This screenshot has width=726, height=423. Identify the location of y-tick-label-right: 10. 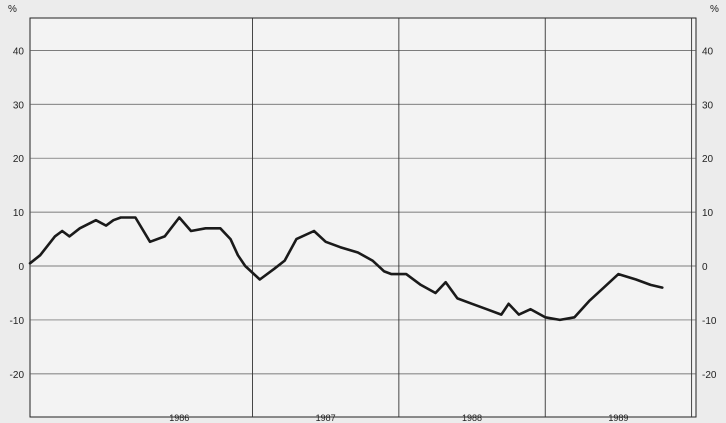
(708, 213).